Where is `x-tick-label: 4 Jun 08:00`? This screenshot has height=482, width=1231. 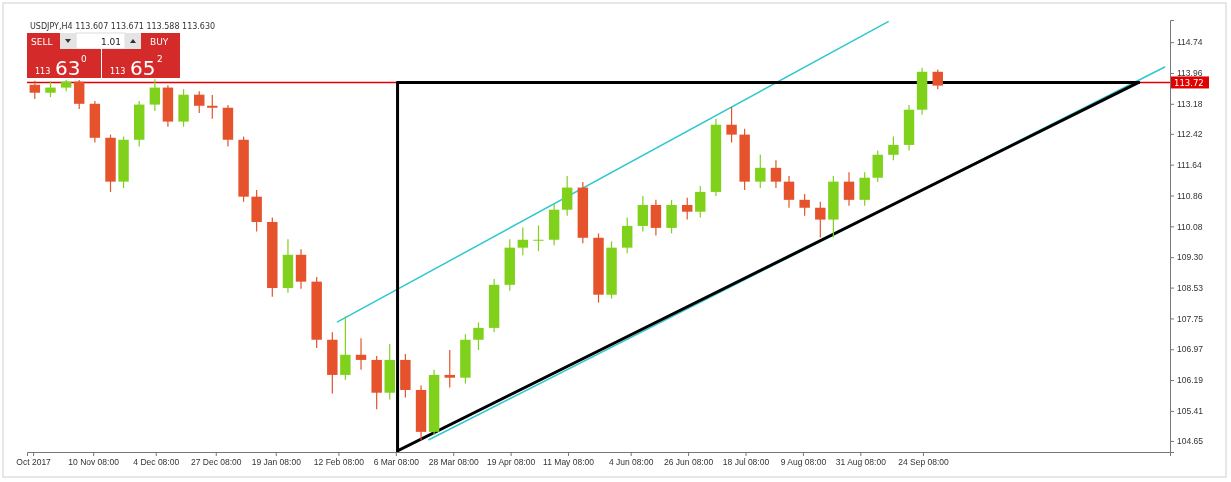 x-tick-label: 4 Jun 08:00 is located at coordinates (631, 462).